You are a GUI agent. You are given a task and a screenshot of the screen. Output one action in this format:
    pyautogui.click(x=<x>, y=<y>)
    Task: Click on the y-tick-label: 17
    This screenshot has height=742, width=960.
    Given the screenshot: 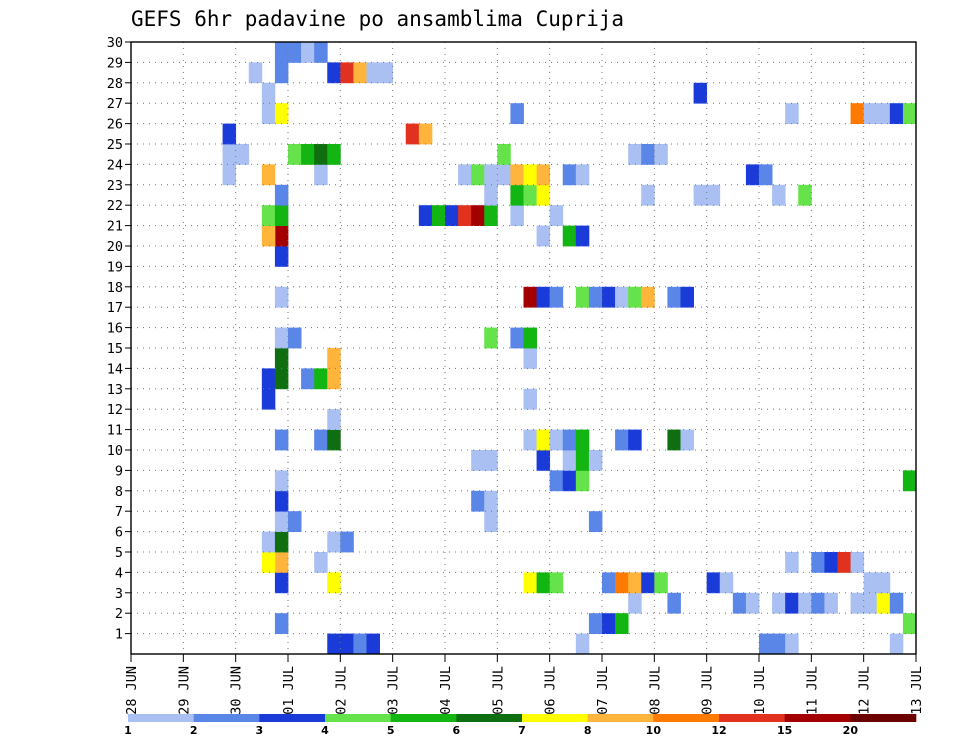 What is the action you would take?
    pyautogui.click(x=115, y=308)
    